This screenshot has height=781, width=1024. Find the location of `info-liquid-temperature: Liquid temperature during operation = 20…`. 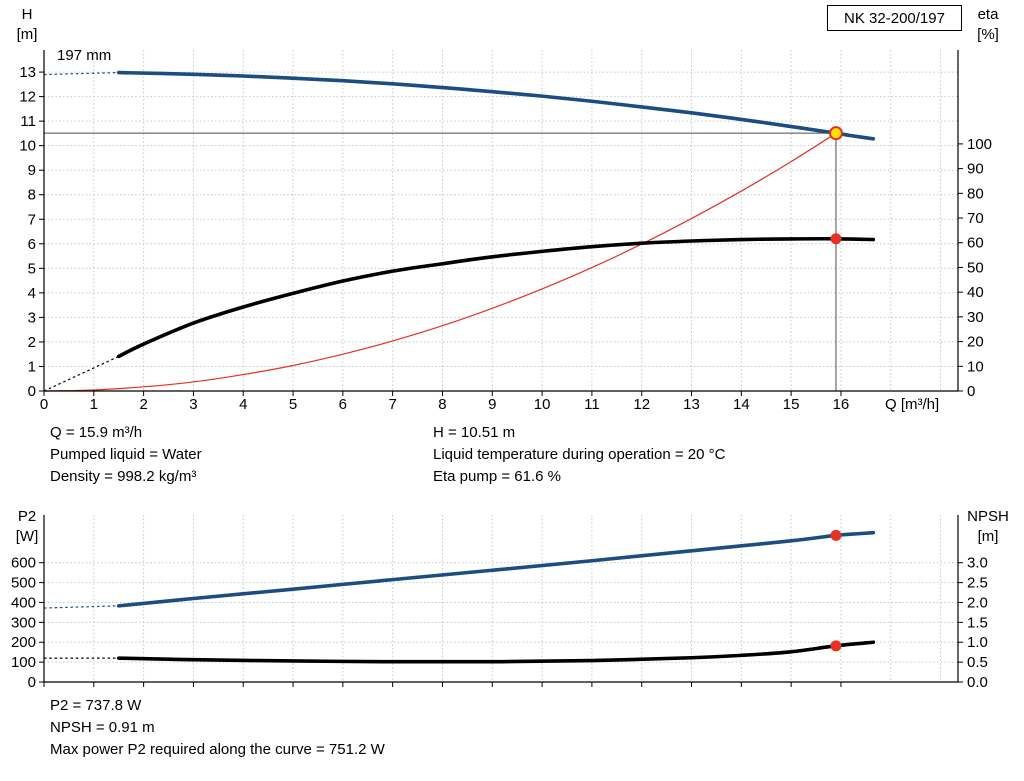

info-liquid-temperature: Liquid temperature during operation = 20… is located at coordinates (579, 454).